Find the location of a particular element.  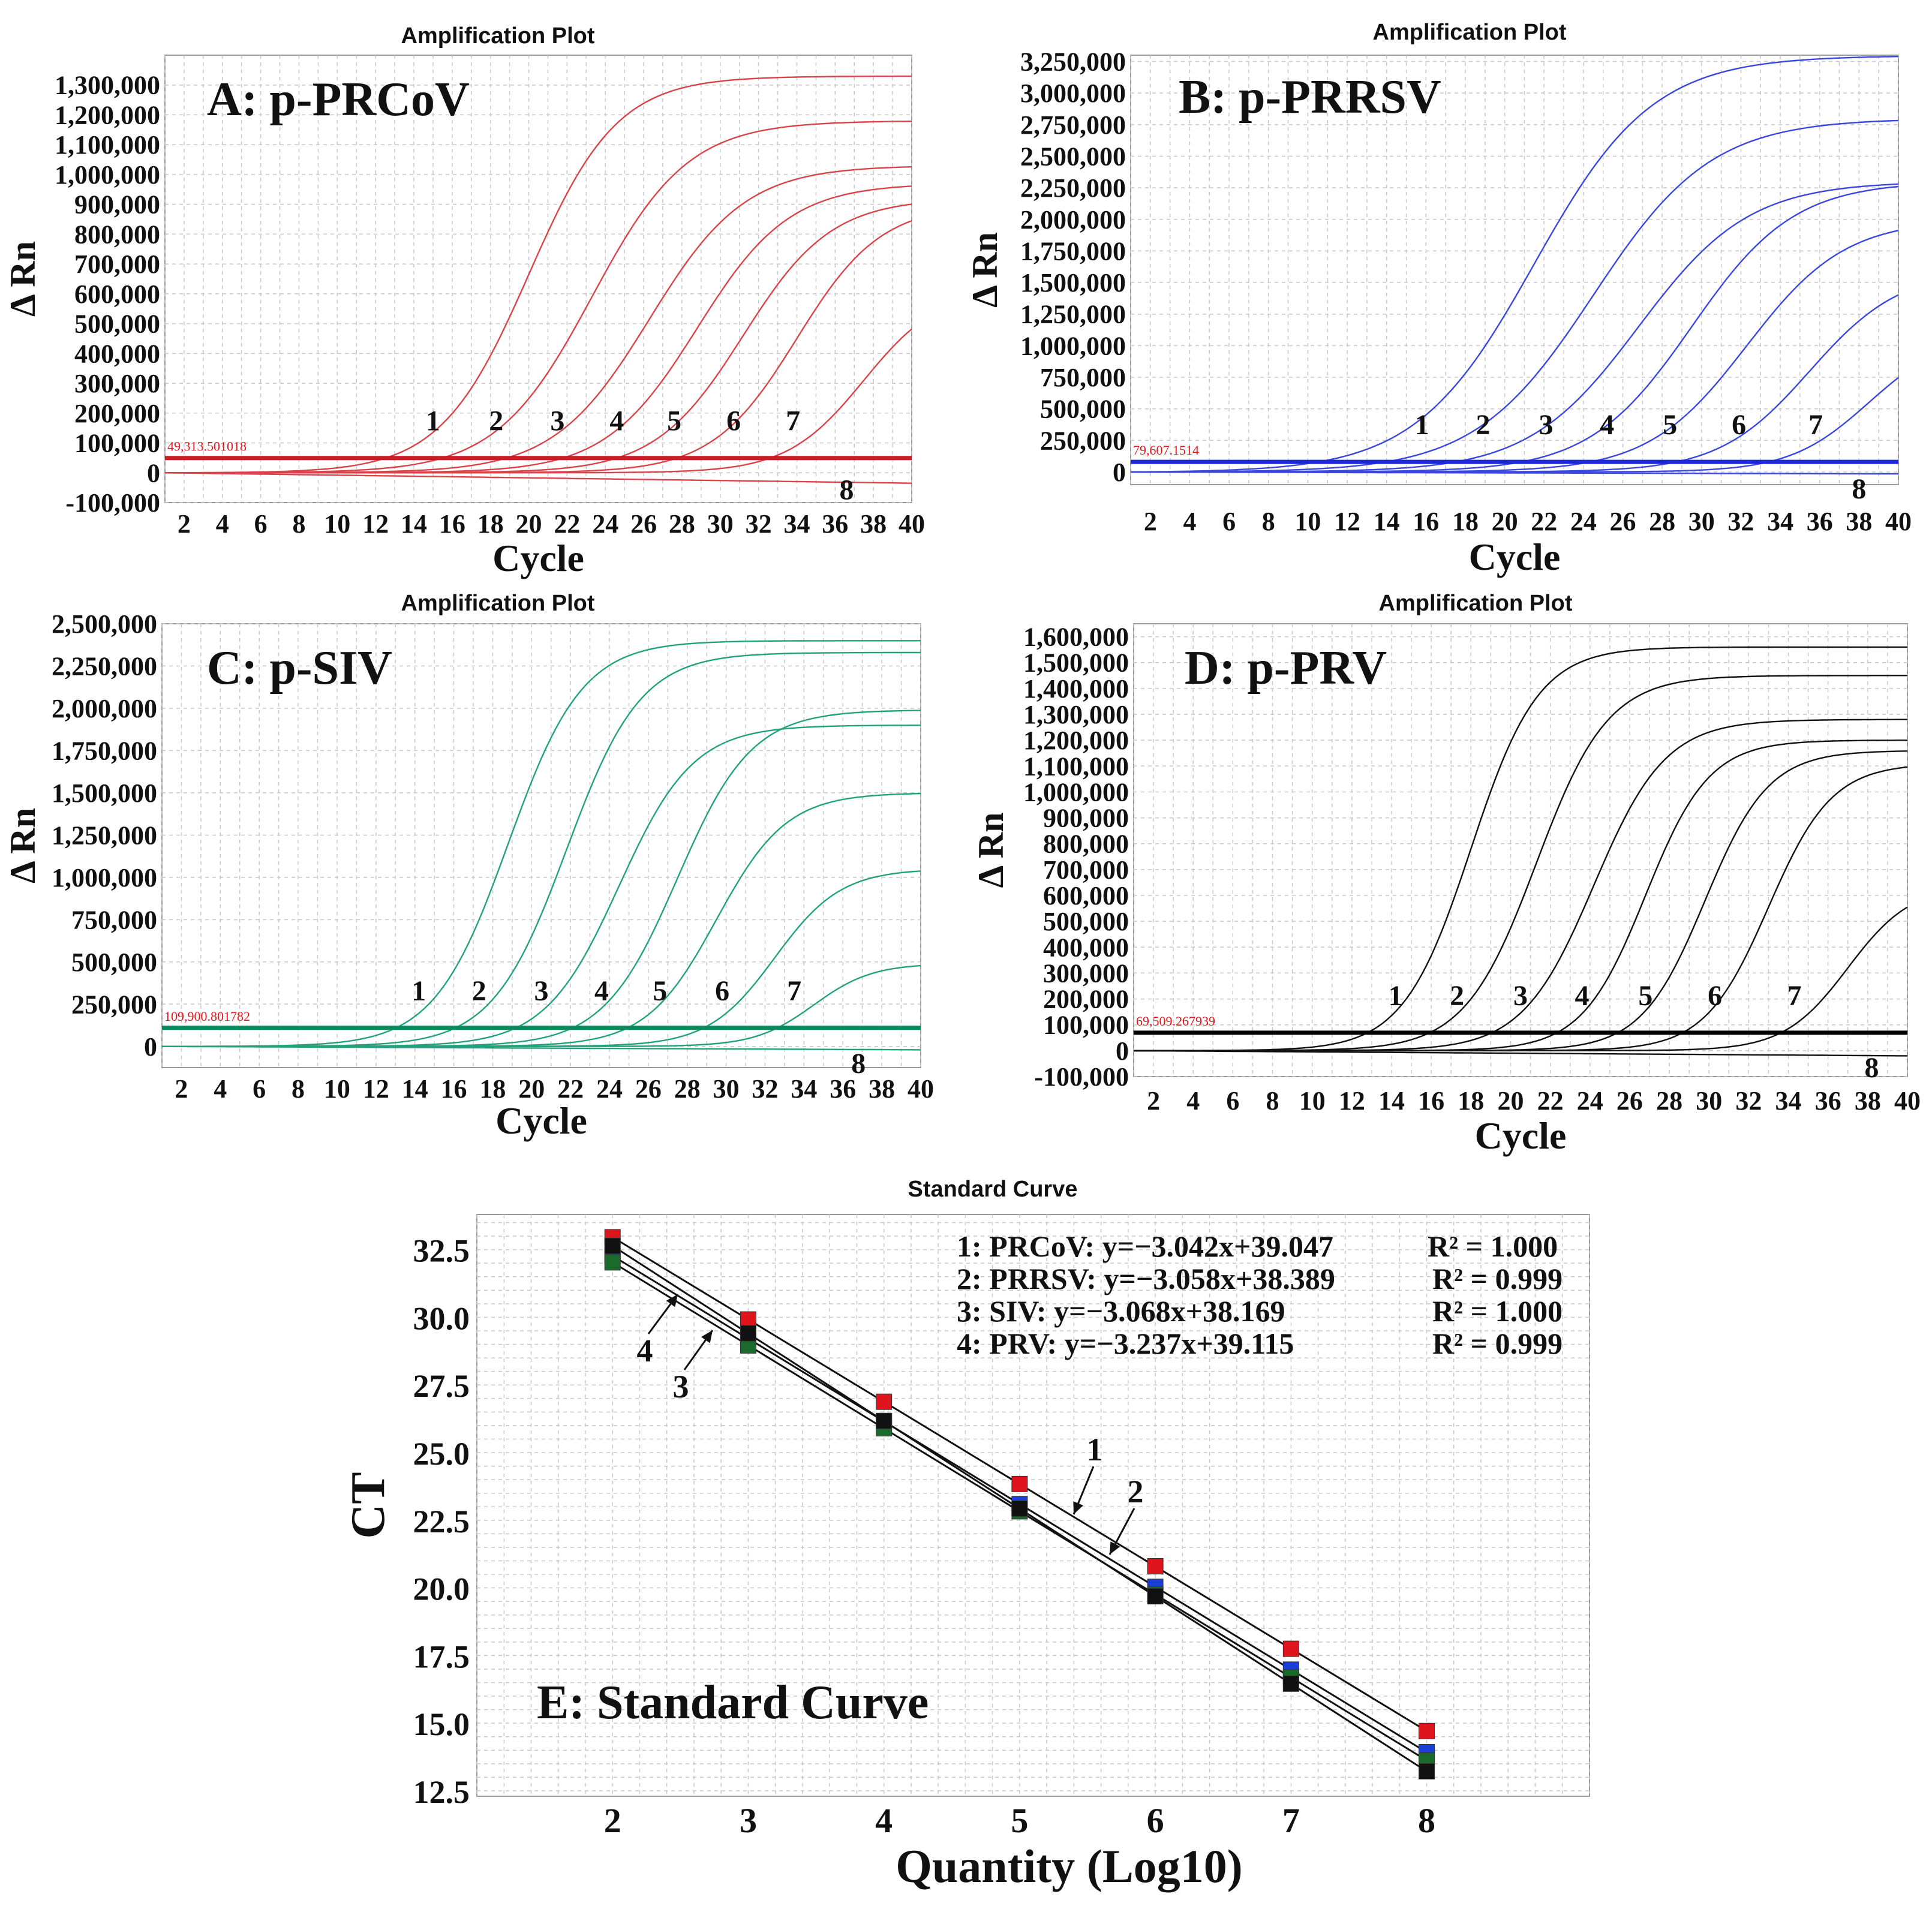

x-tick-label: 20 is located at coordinates (1505, 521).